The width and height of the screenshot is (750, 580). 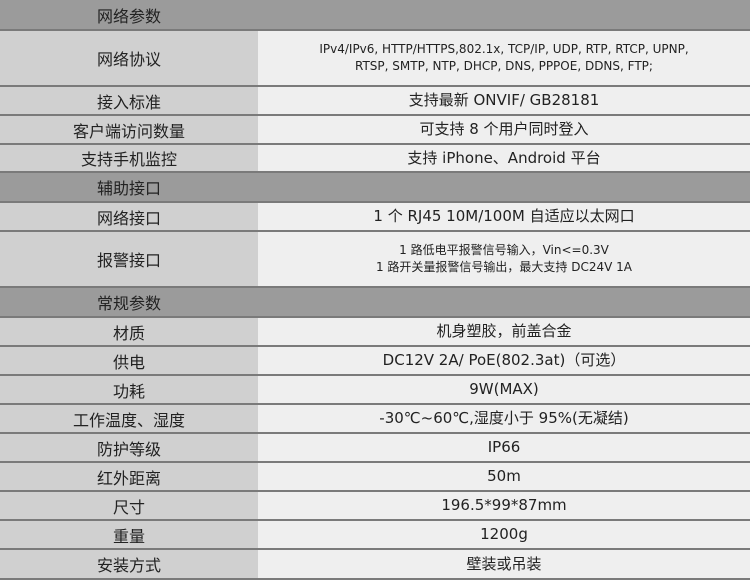 I want to click on spec-row: 工作温度、湿度 -30℃~60℃,湿度小于 95%(无凝结), so click(x=375, y=419).